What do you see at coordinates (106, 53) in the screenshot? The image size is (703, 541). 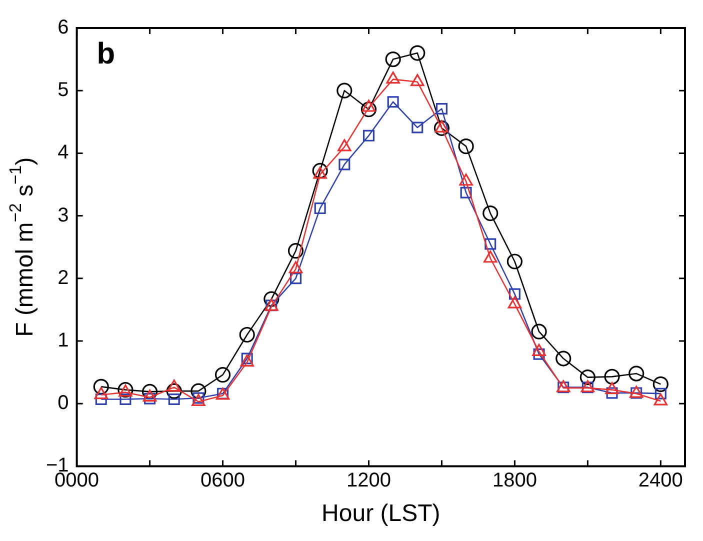 I see `annotation: b` at bounding box center [106, 53].